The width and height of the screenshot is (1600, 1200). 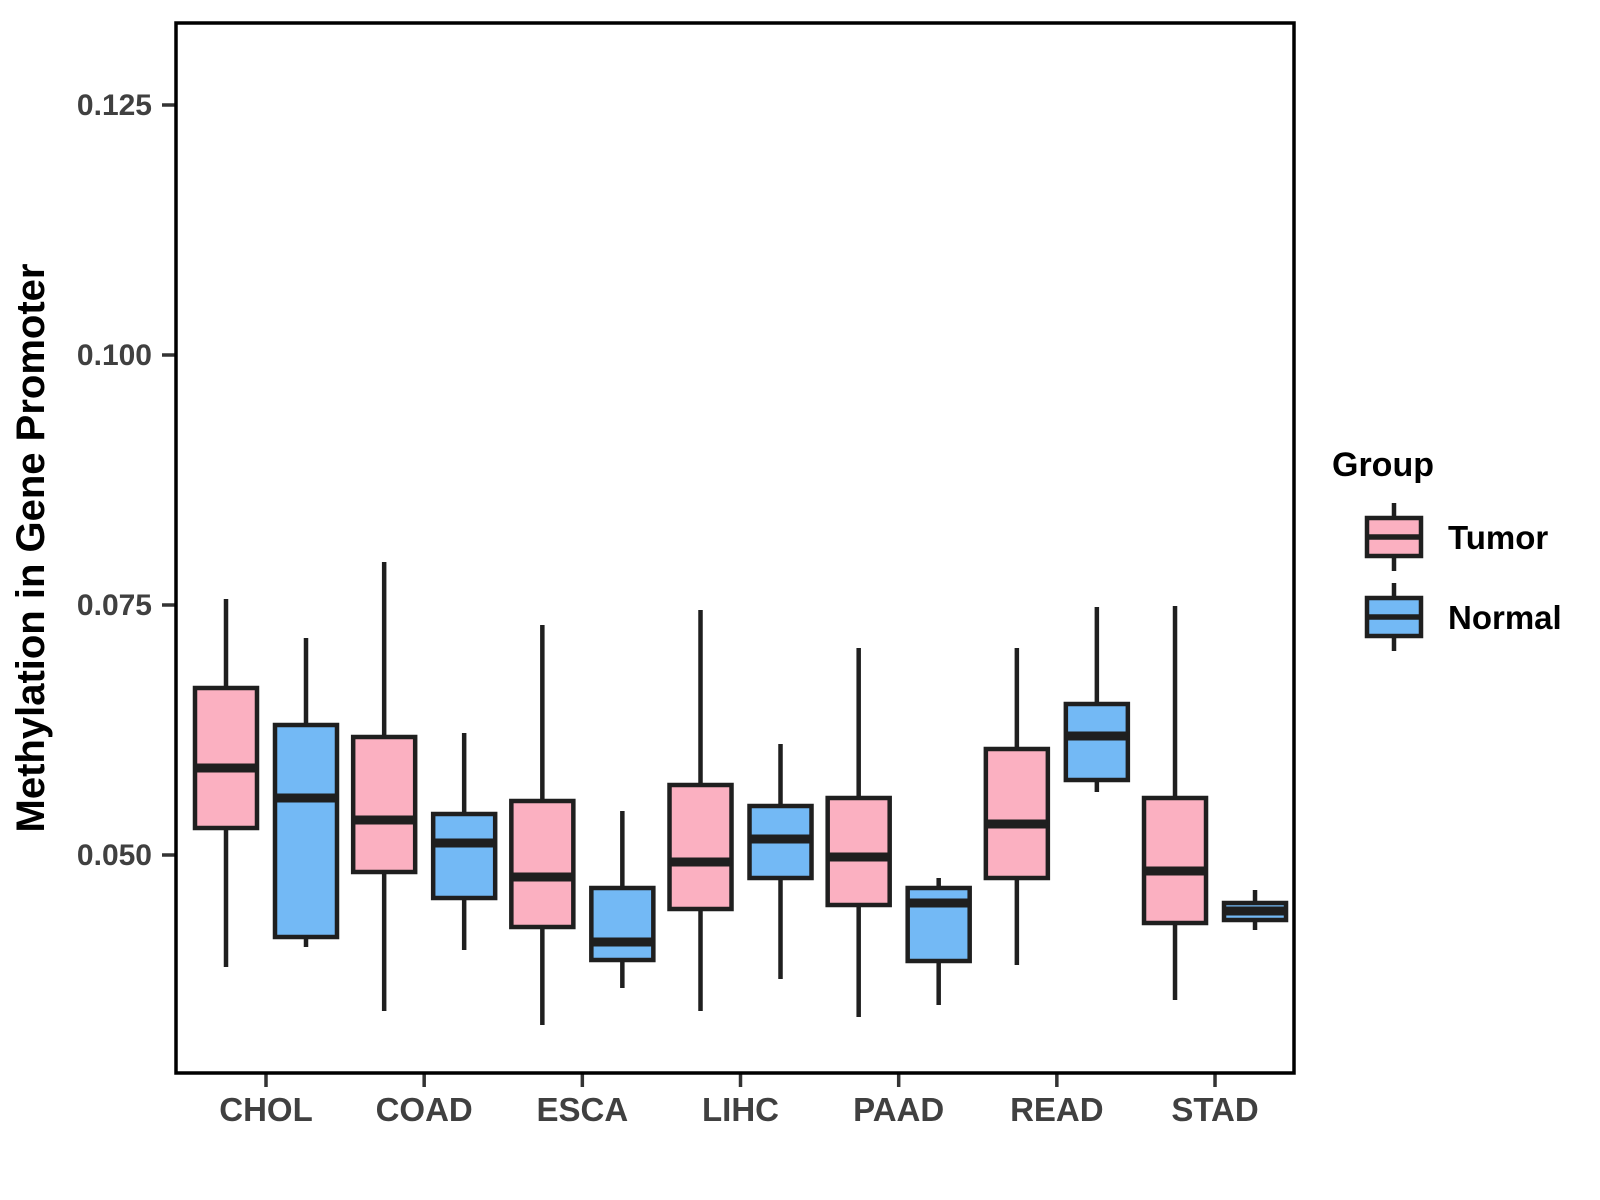 What do you see at coordinates (114, 605) in the screenshot?
I see `y-tick-label: 0.075` at bounding box center [114, 605].